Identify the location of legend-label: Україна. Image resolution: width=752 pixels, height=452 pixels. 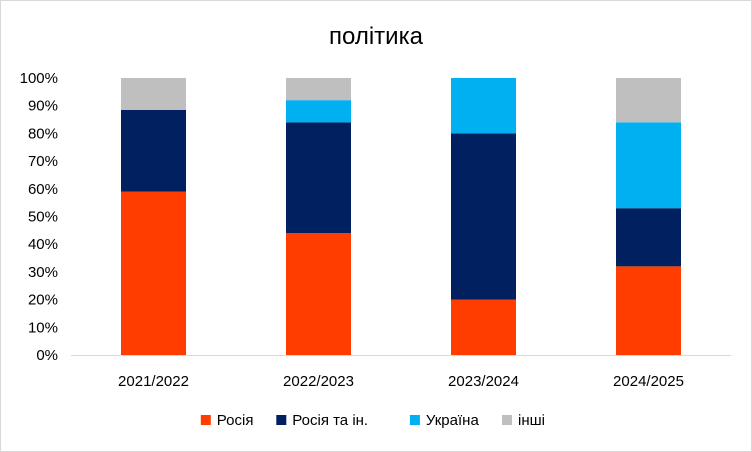
(453, 420).